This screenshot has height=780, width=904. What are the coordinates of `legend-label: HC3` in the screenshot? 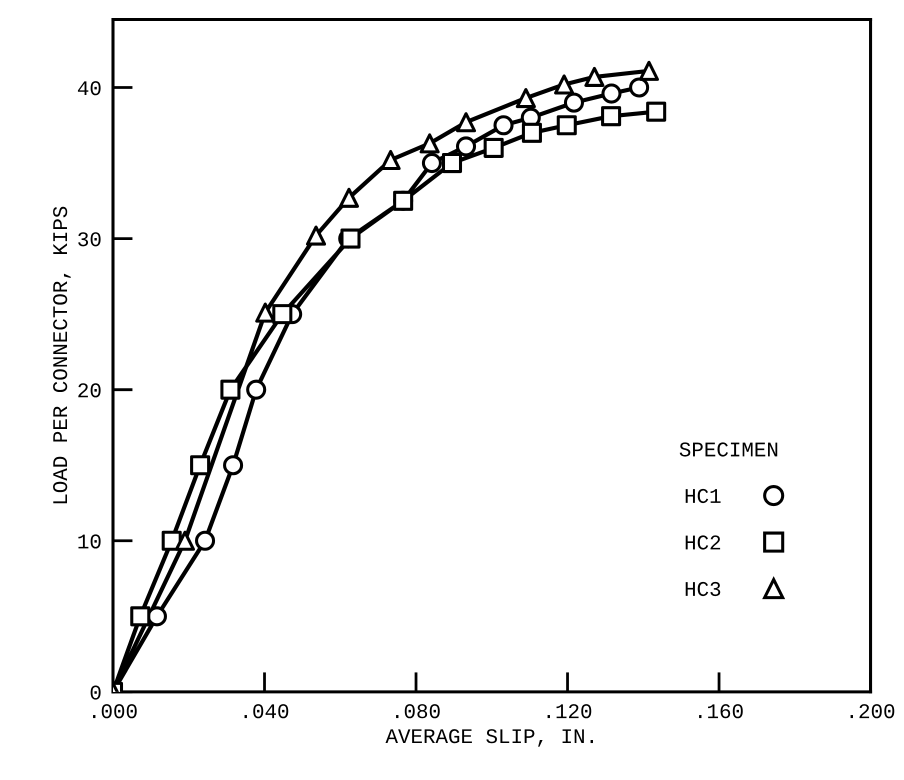 It's located at (703, 589).